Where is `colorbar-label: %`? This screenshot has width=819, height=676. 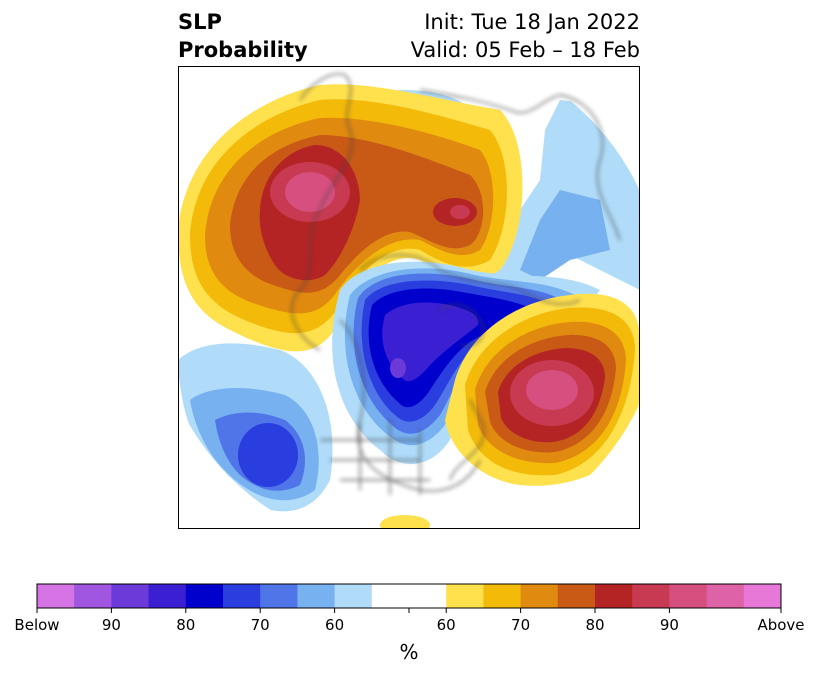 colorbar-label: % is located at coordinates (408, 652).